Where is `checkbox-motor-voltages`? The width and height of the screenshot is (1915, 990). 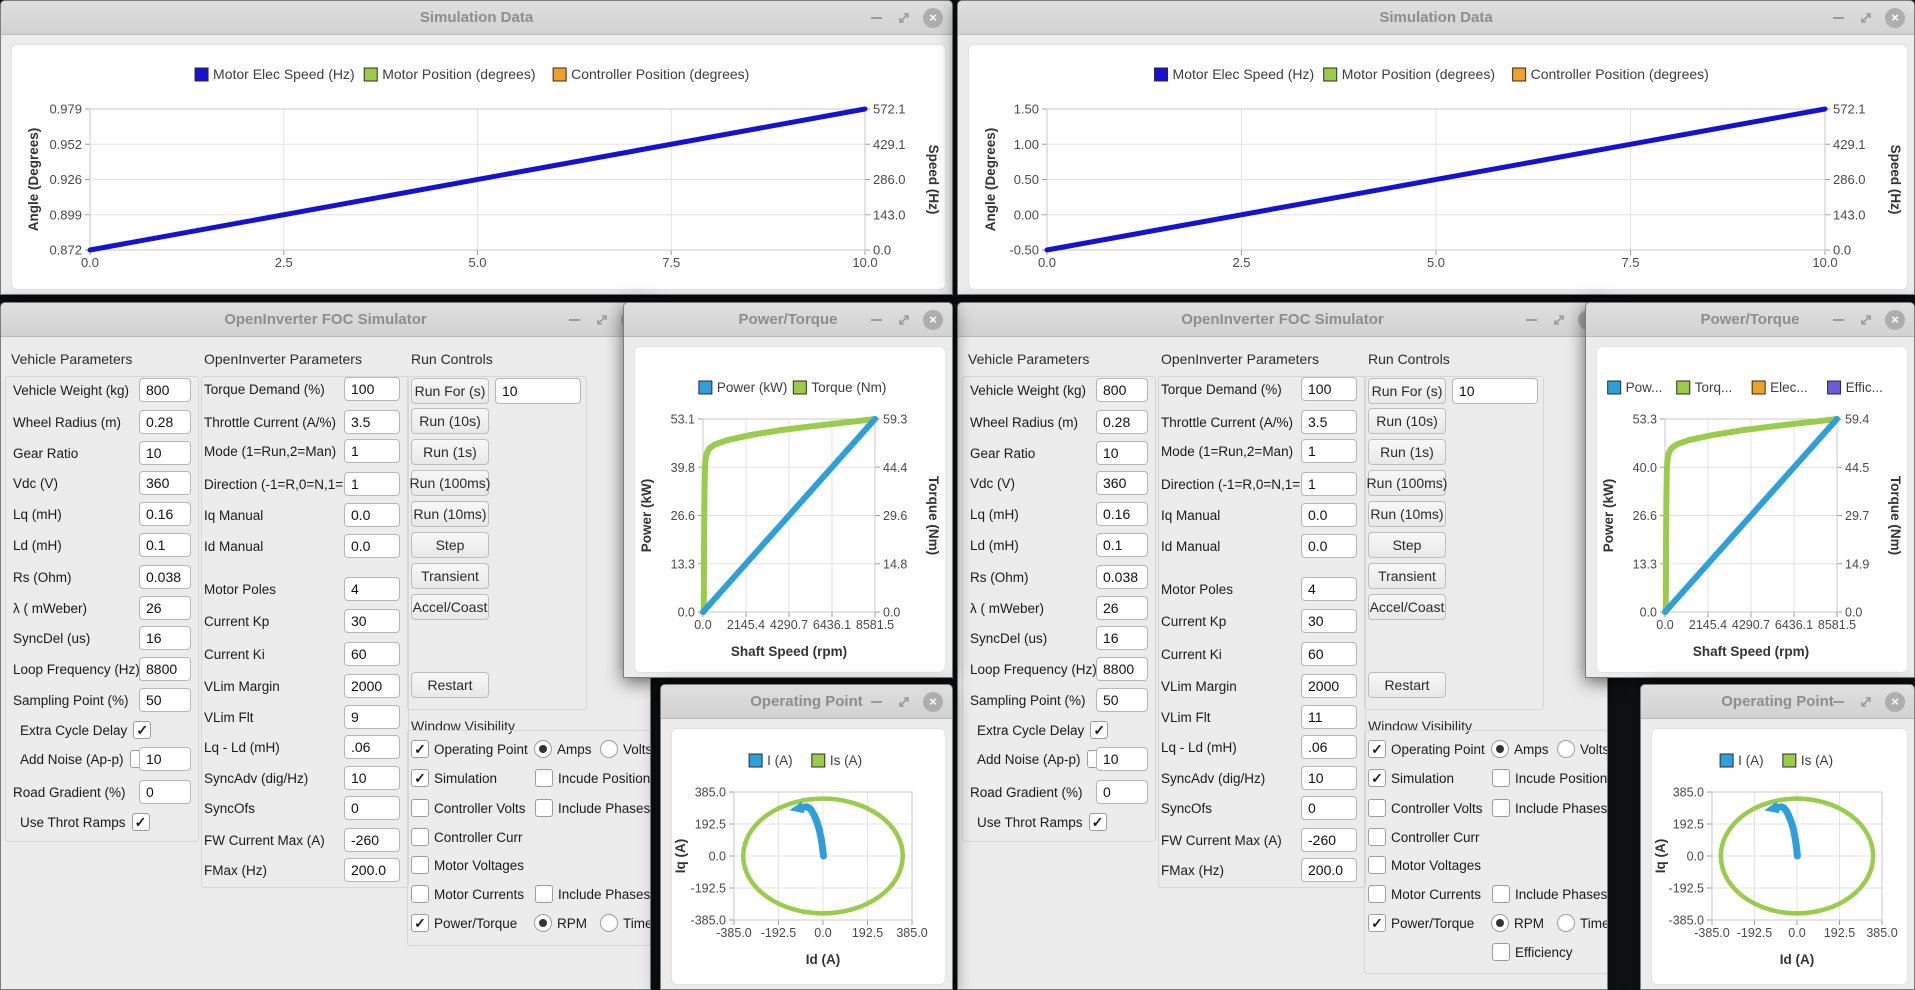 checkbox-motor-voltages is located at coordinates (1377, 865).